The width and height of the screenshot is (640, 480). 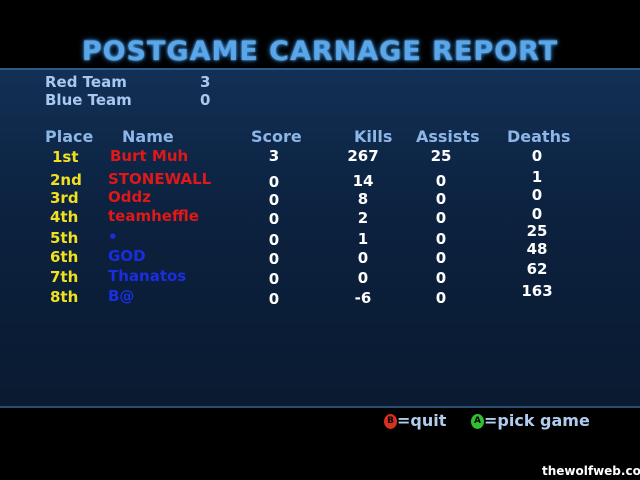 I want to click on row-kills: 8, so click(x=363, y=199).